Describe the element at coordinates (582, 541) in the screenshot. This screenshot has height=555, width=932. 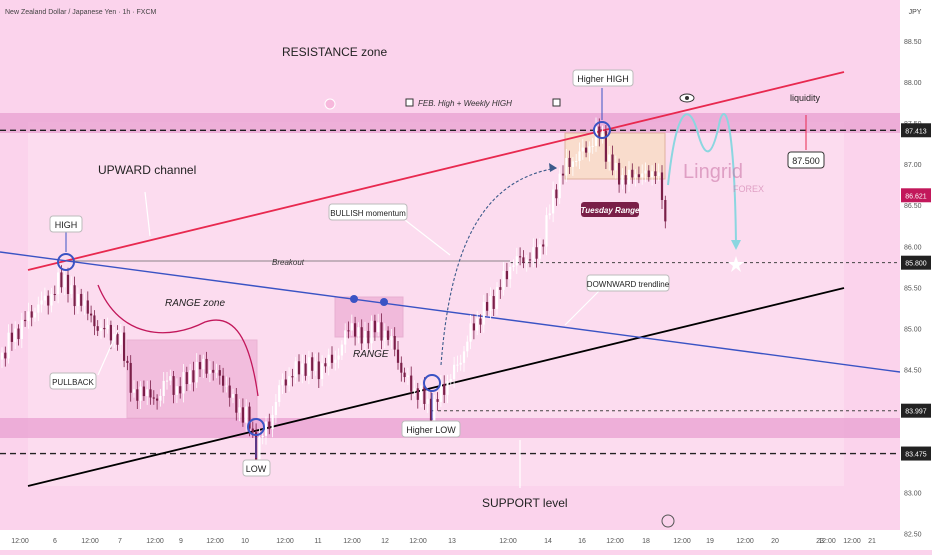
I see `time-tick-16: 16` at that location.